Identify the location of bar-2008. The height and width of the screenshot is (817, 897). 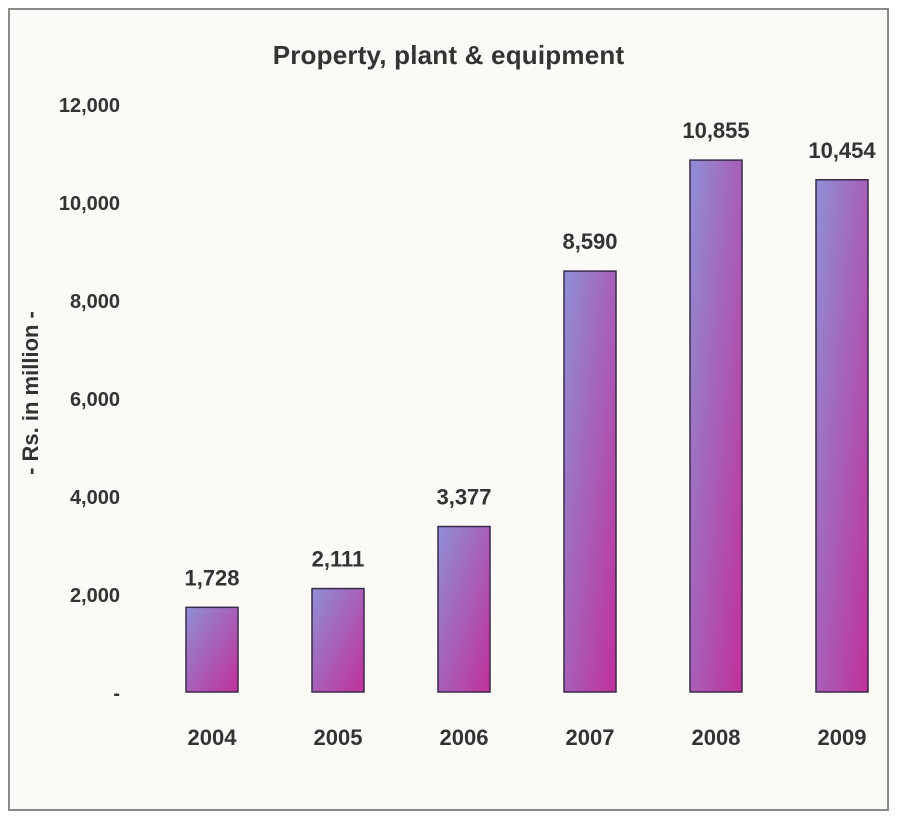
(716, 426).